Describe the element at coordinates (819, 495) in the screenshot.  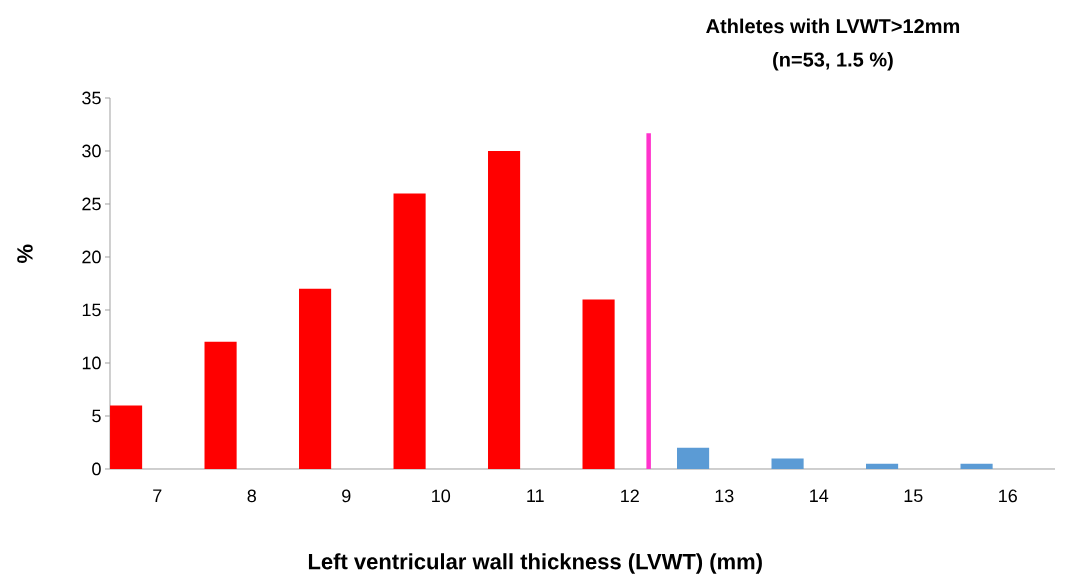
I see `x-tick-label: 14` at that location.